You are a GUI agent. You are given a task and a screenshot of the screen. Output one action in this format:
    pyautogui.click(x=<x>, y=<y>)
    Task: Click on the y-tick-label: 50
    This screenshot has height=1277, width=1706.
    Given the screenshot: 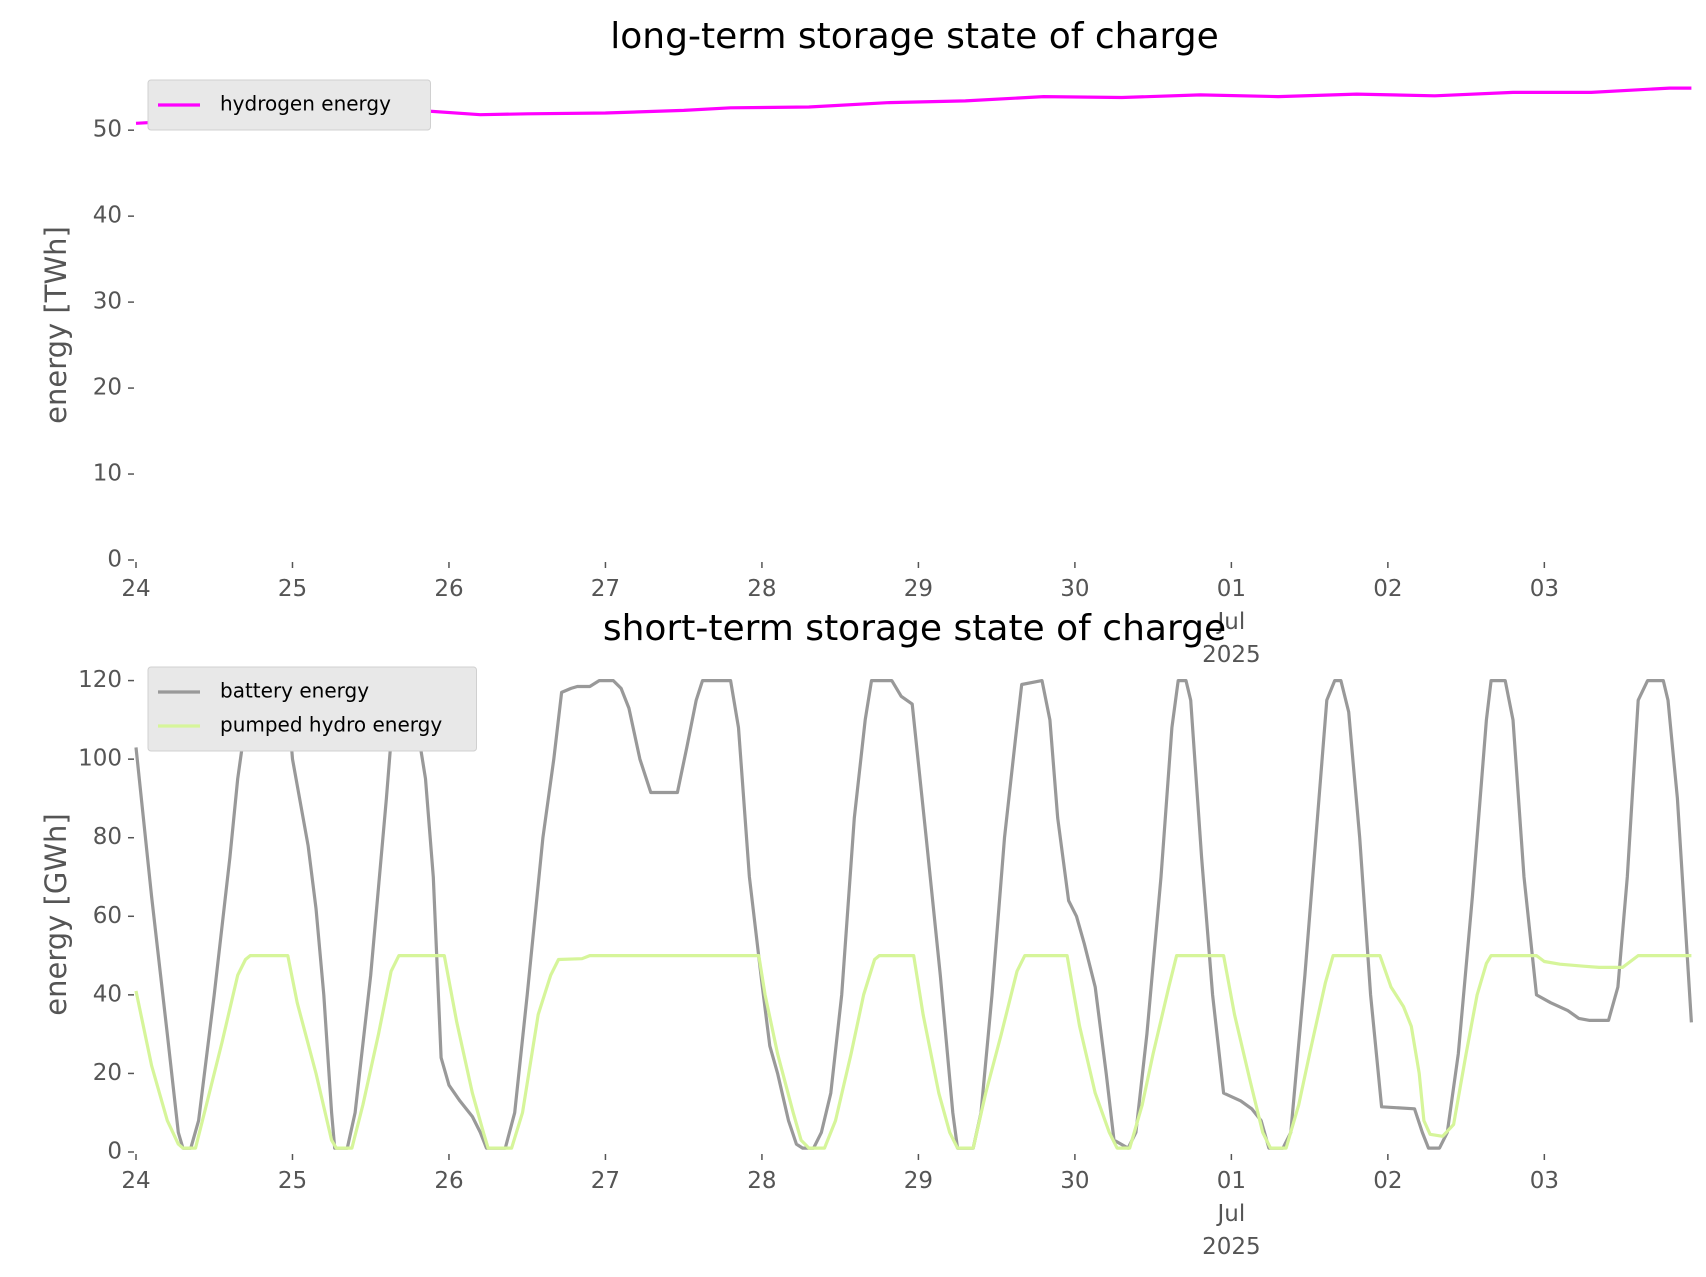 What is the action you would take?
    pyautogui.click(x=107, y=130)
    